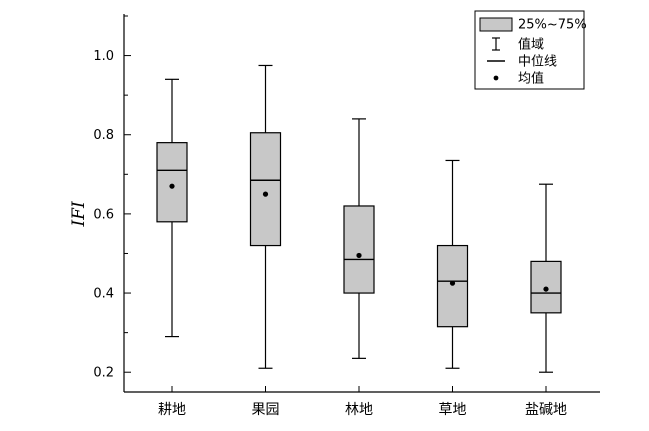 The image size is (649, 431). Describe the element at coordinates (496, 78) in the screenshot. I see `legend-mean-symbol` at that location.